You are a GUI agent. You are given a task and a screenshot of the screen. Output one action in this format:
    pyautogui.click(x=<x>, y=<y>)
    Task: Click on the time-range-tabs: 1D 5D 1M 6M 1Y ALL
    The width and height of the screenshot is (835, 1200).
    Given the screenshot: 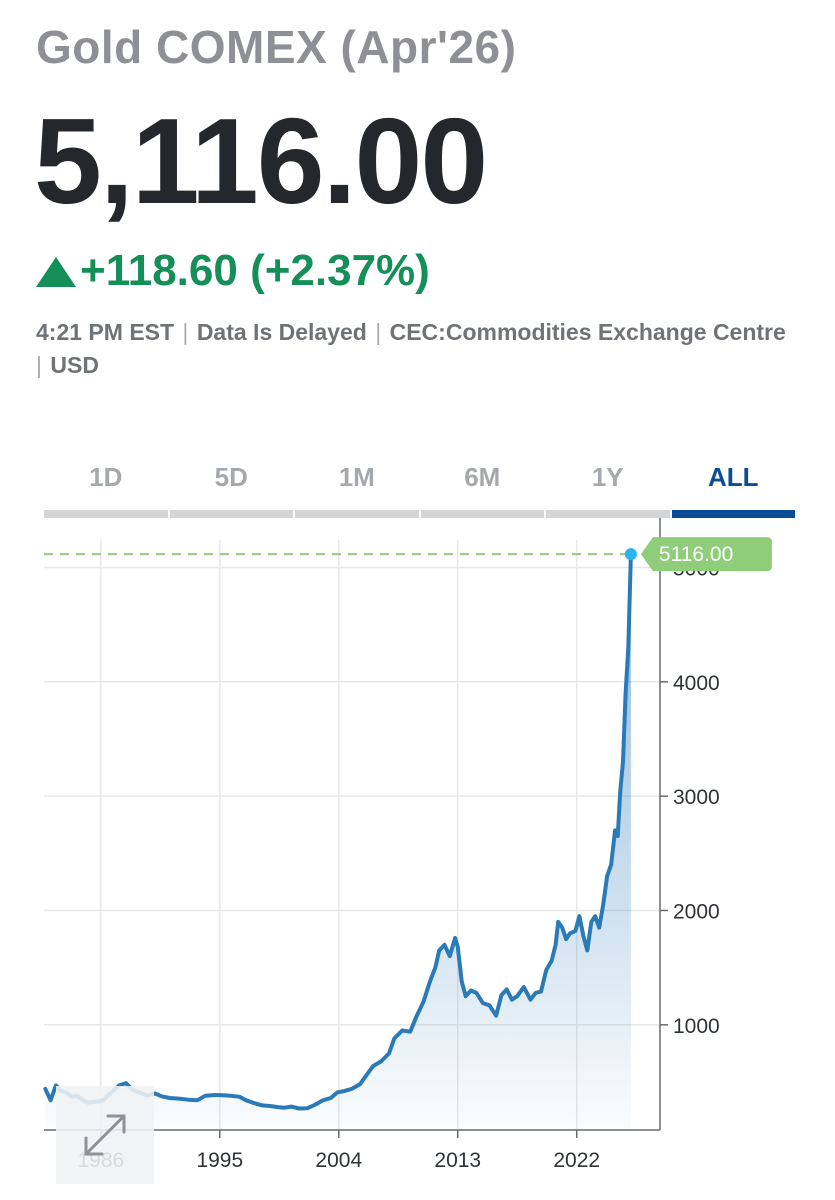 What is the action you would take?
    pyautogui.click(x=419, y=487)
    